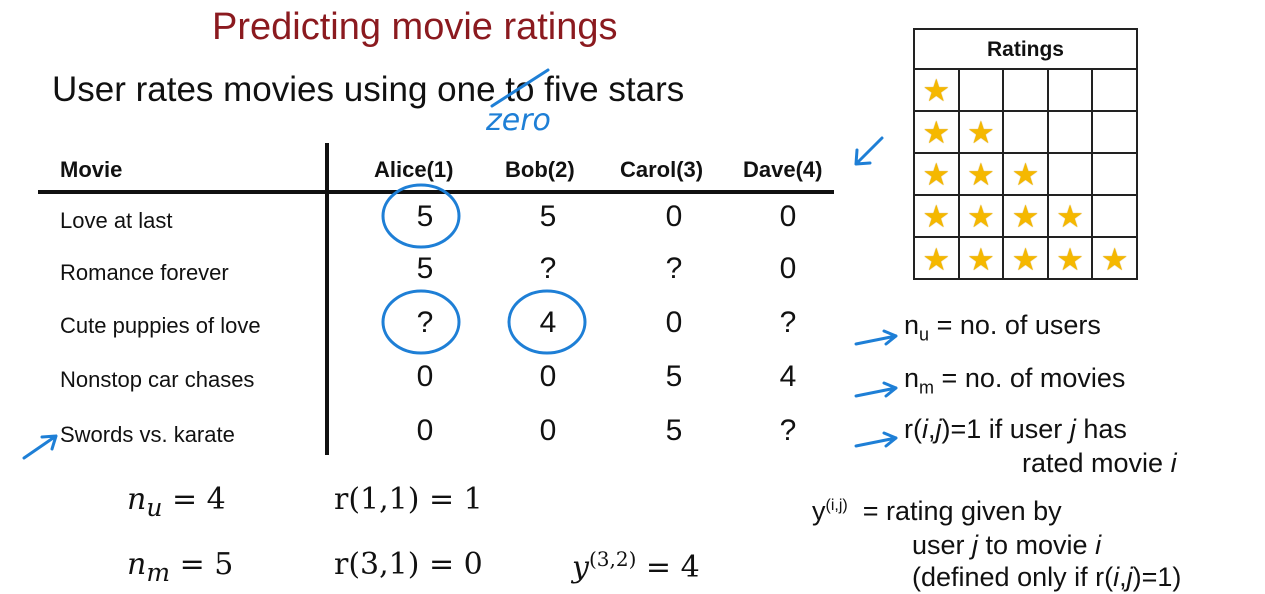  Describe the element at coordinates (1007, 545) in the screenshot. I see `note-y-definition-line2: user j to movie i` at that location.